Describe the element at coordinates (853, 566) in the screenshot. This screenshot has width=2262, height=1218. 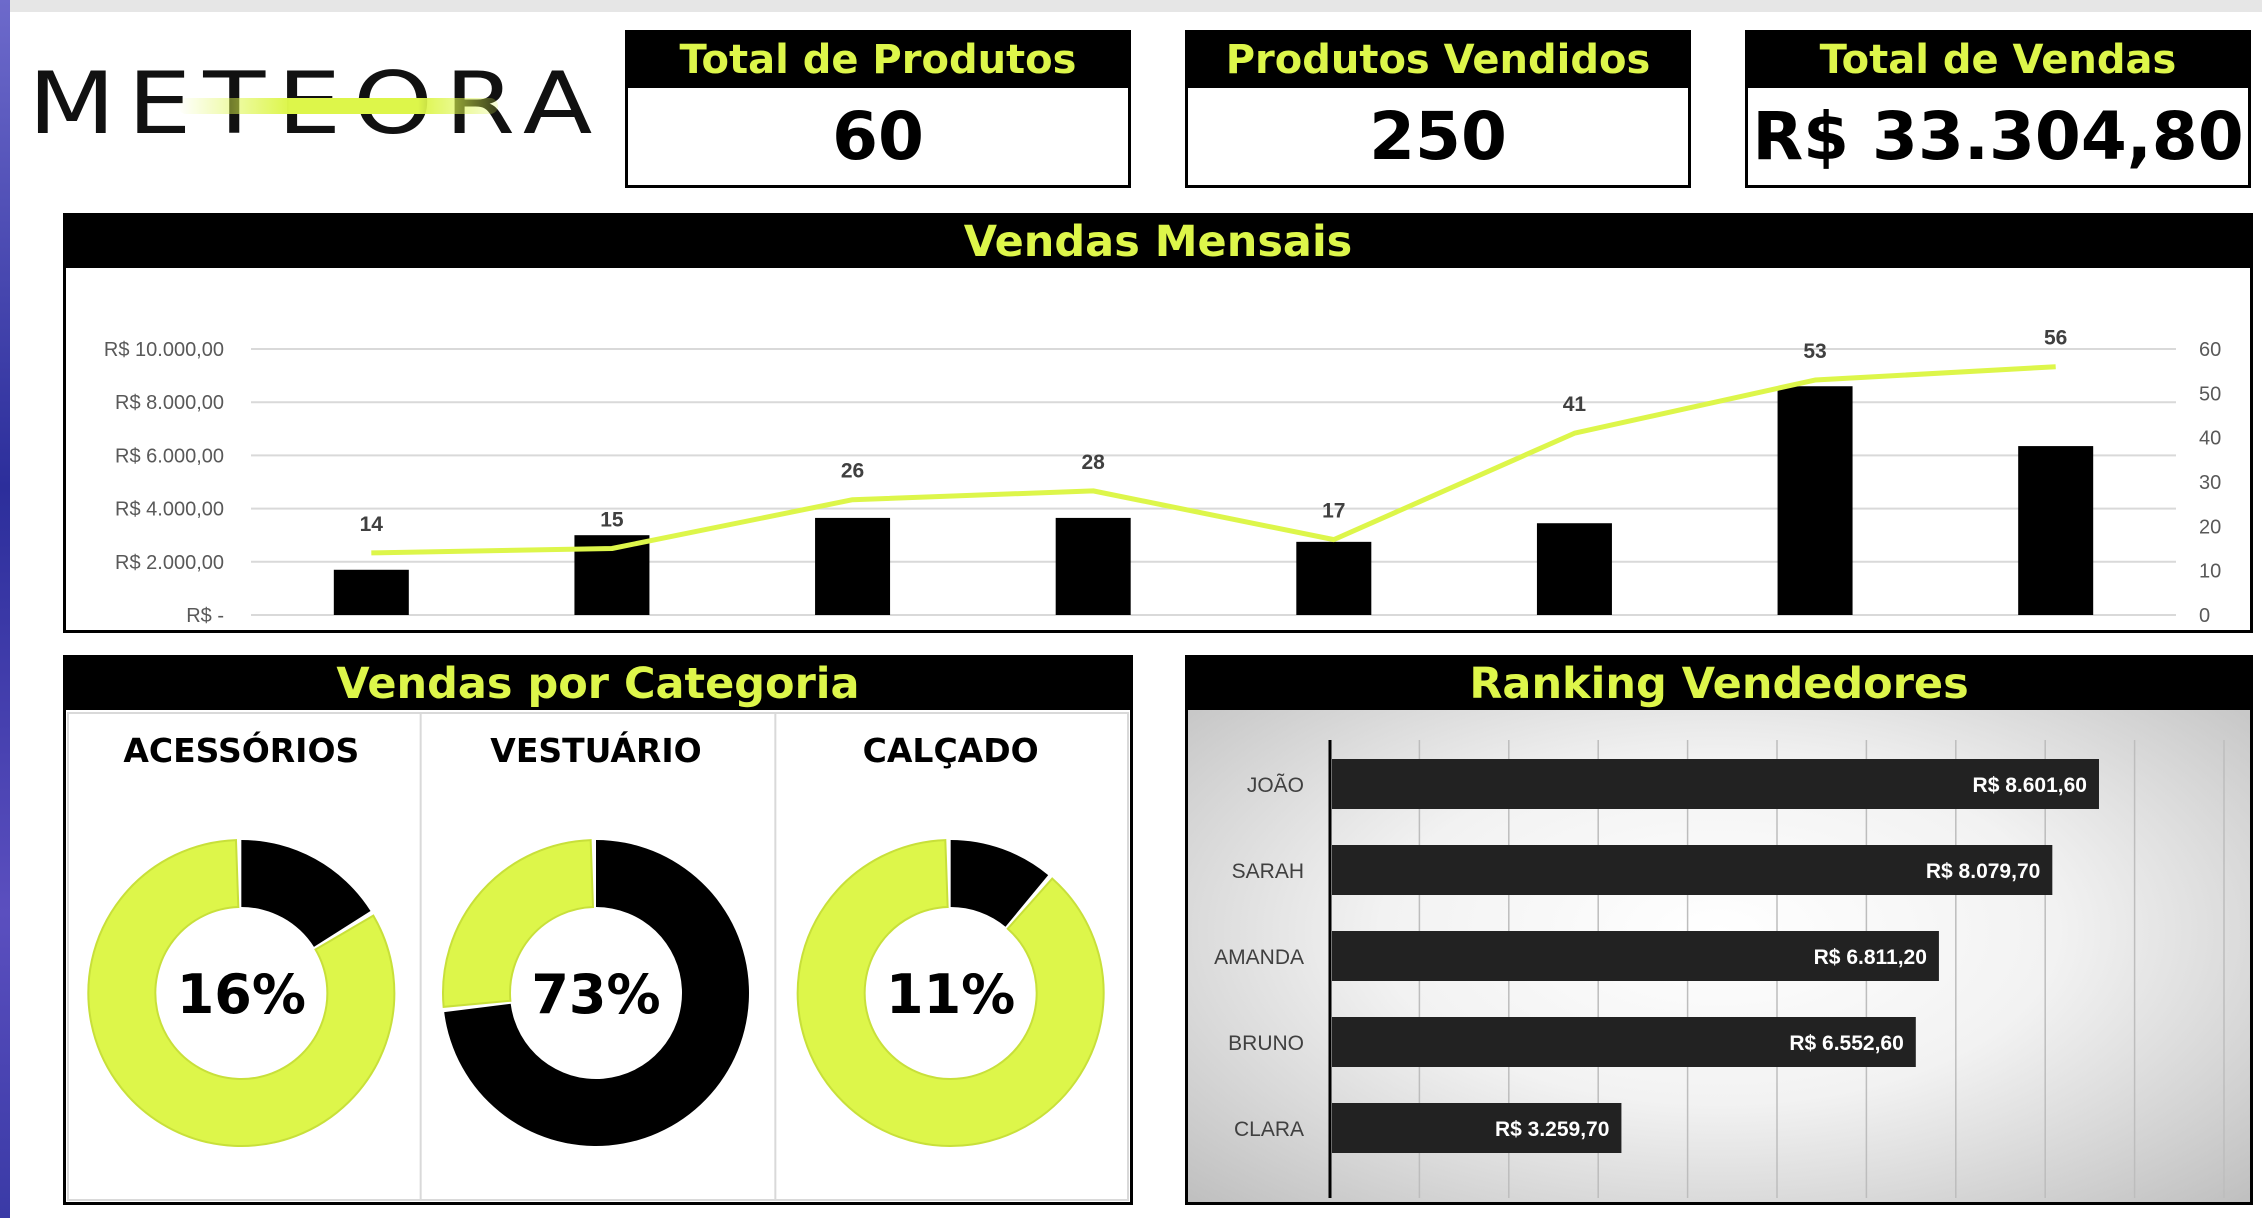
I see `bar-mar` at that location.